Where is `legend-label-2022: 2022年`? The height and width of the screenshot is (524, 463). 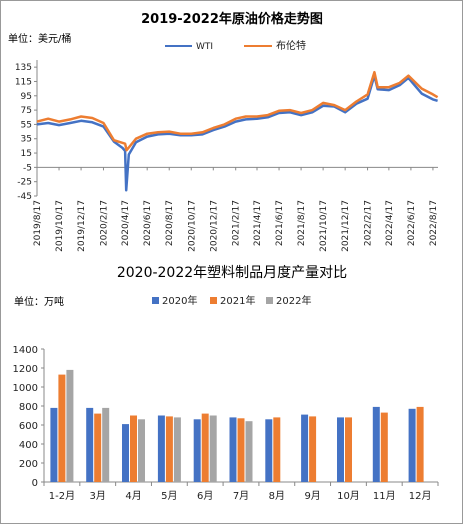
legend-label-2022: 2022年 is located at coordinates (293, 300).